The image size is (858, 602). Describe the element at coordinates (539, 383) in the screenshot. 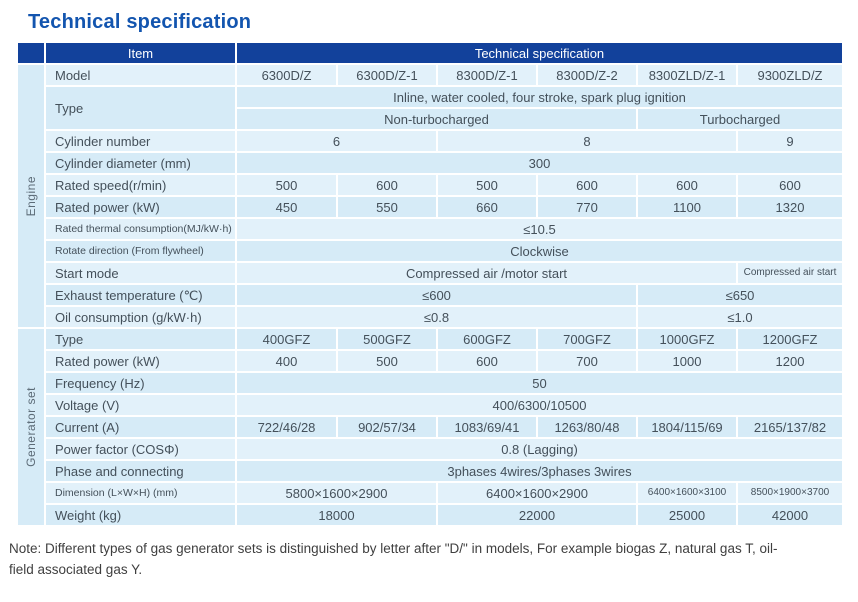

I see `table-cell: 50` at that location.